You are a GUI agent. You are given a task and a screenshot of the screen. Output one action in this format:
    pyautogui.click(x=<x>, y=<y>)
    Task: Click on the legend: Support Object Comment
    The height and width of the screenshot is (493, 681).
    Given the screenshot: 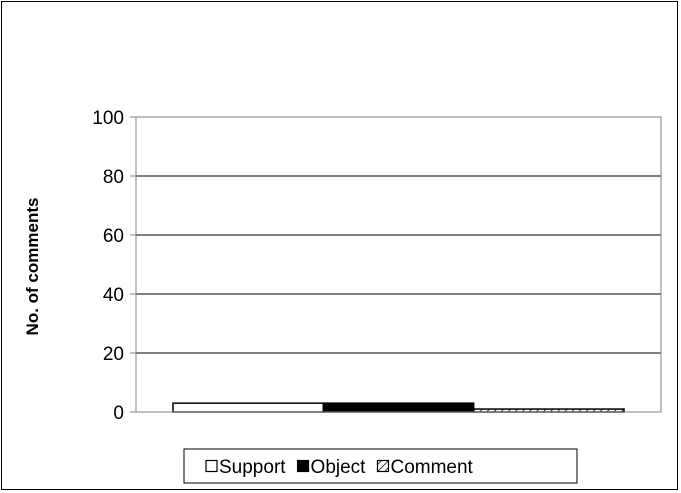 What is the action you would take?
    pyautogui.click(x=380, y=466)
    